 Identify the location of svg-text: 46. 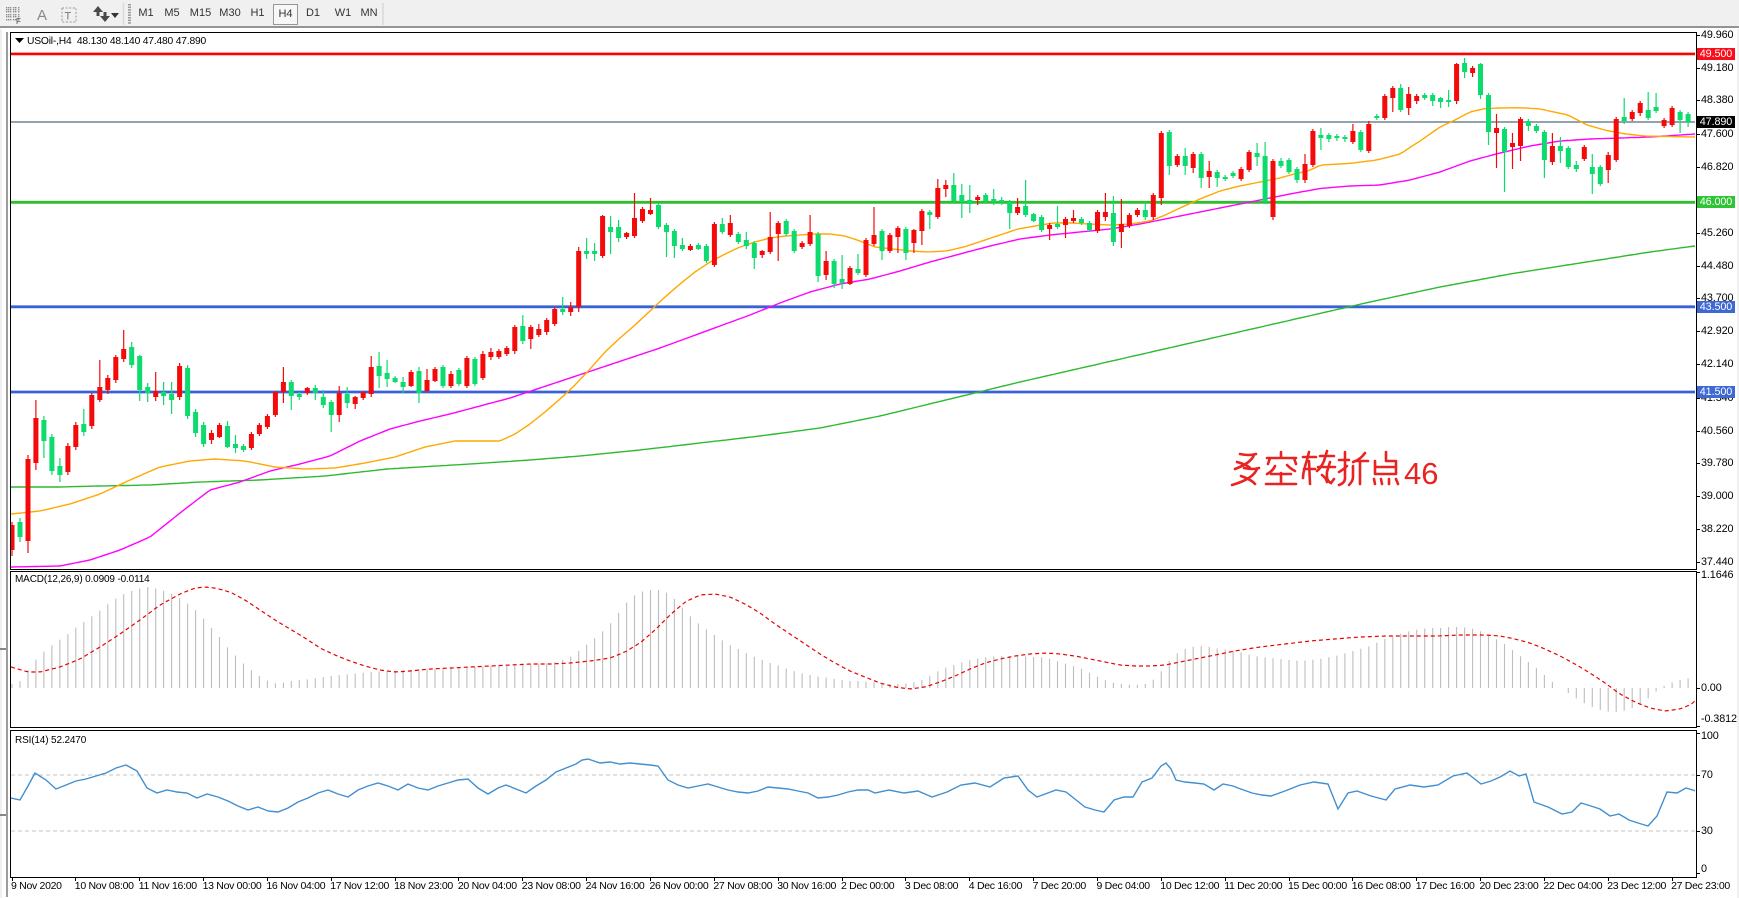
(1421, 473).